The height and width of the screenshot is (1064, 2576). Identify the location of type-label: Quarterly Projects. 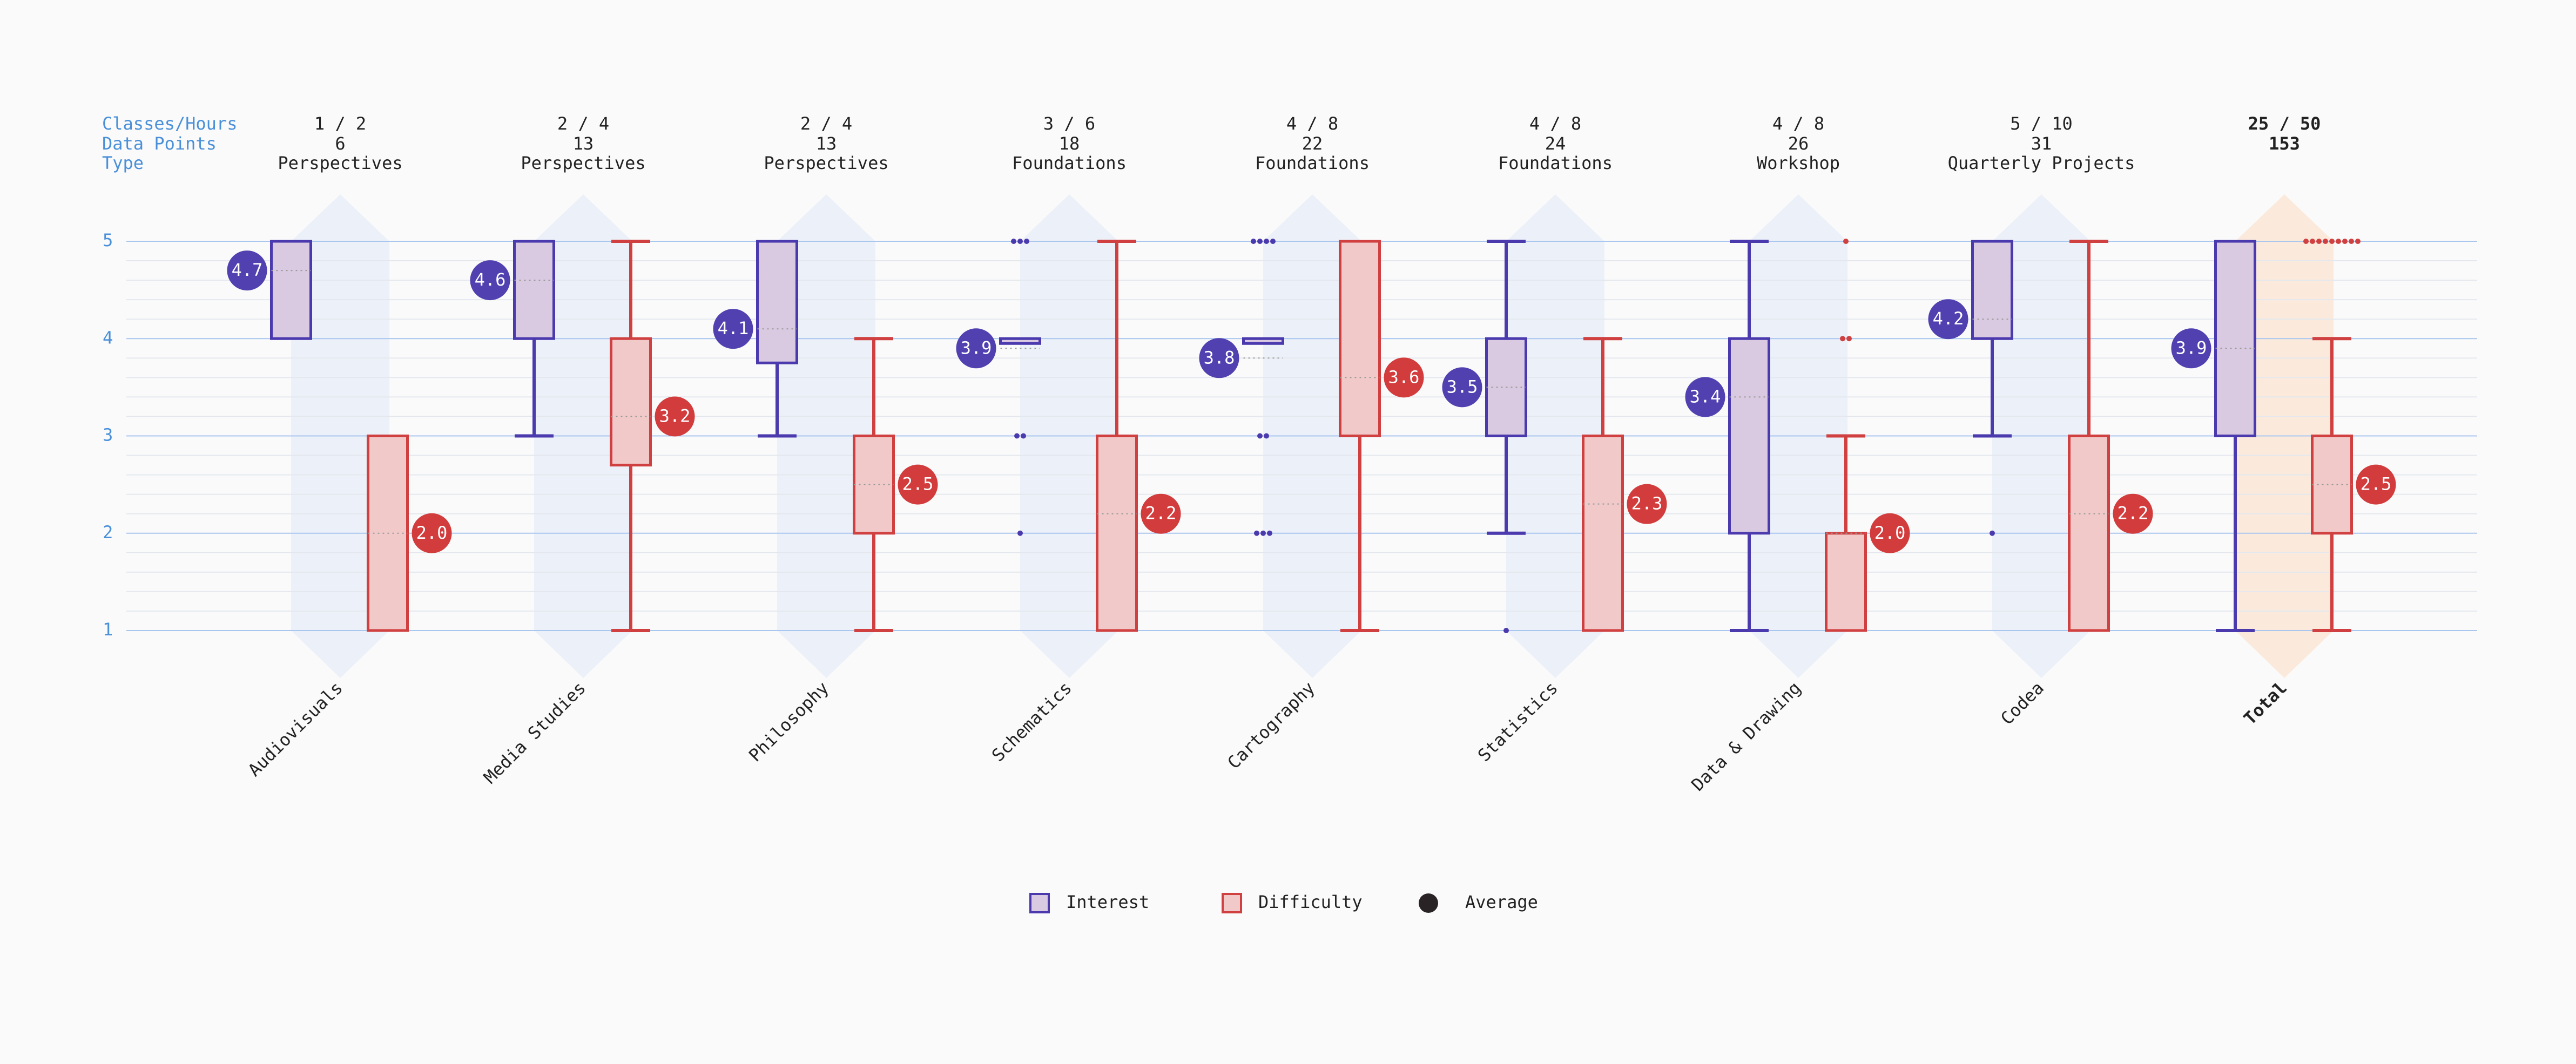
(2041, 163).